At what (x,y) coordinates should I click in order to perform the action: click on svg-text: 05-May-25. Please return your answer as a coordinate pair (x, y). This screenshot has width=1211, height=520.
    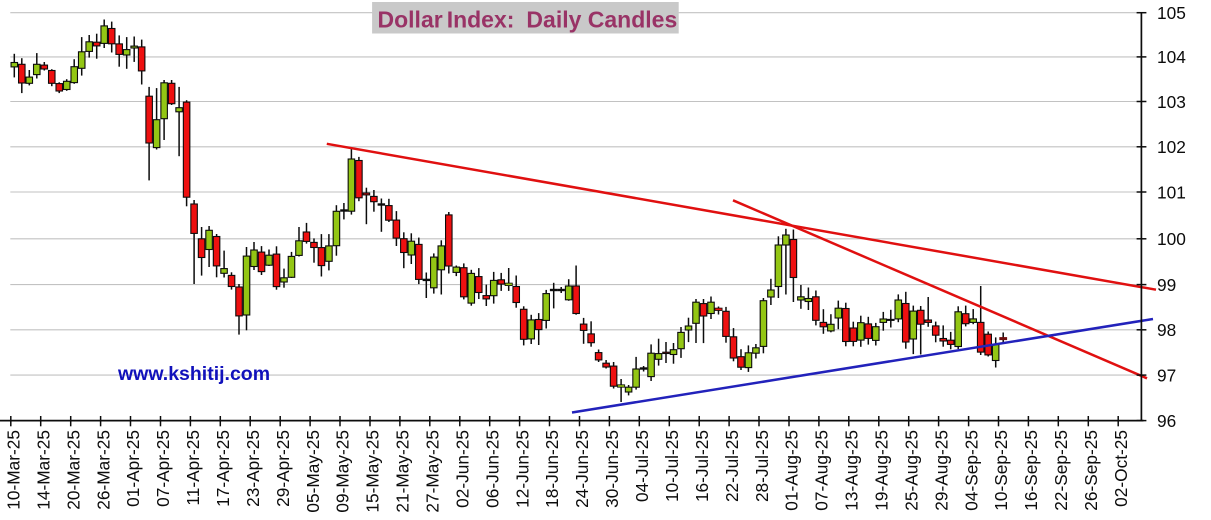
    Looking at the image, I should click on (313, 471).